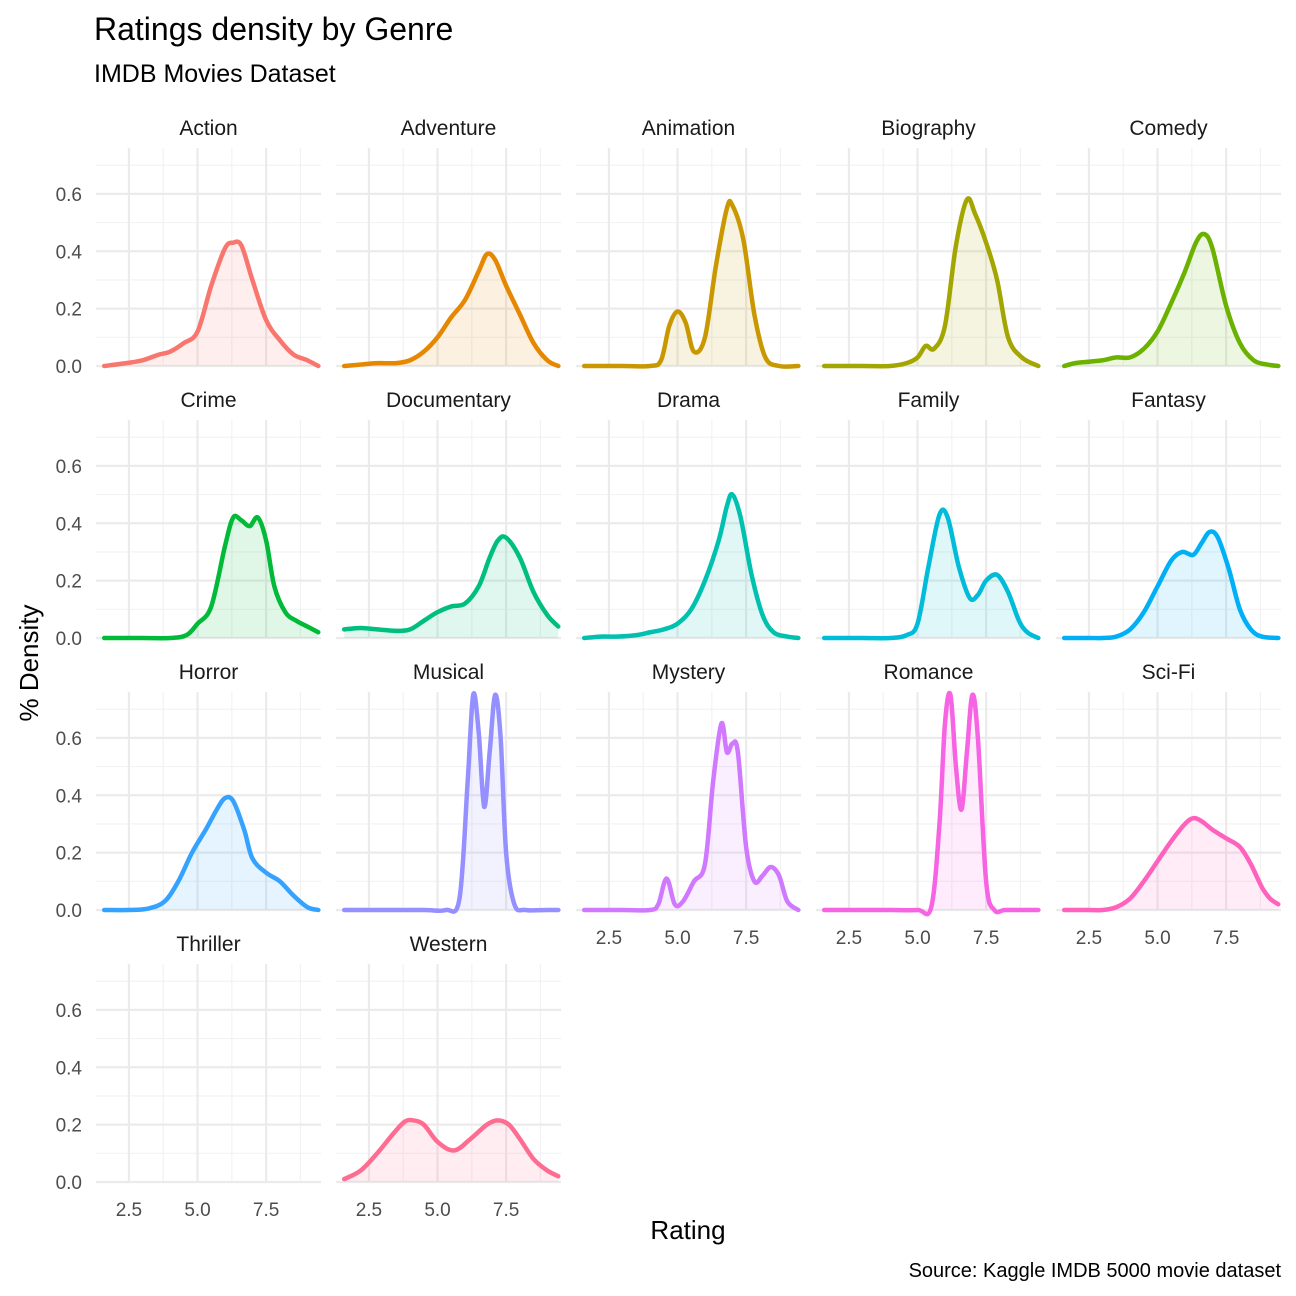 This screenshot has width=1296, height=1296. I want to click on chart-caption: Source: Kaggle IMDB 5000 movie dataset, so click(1095, 1271).